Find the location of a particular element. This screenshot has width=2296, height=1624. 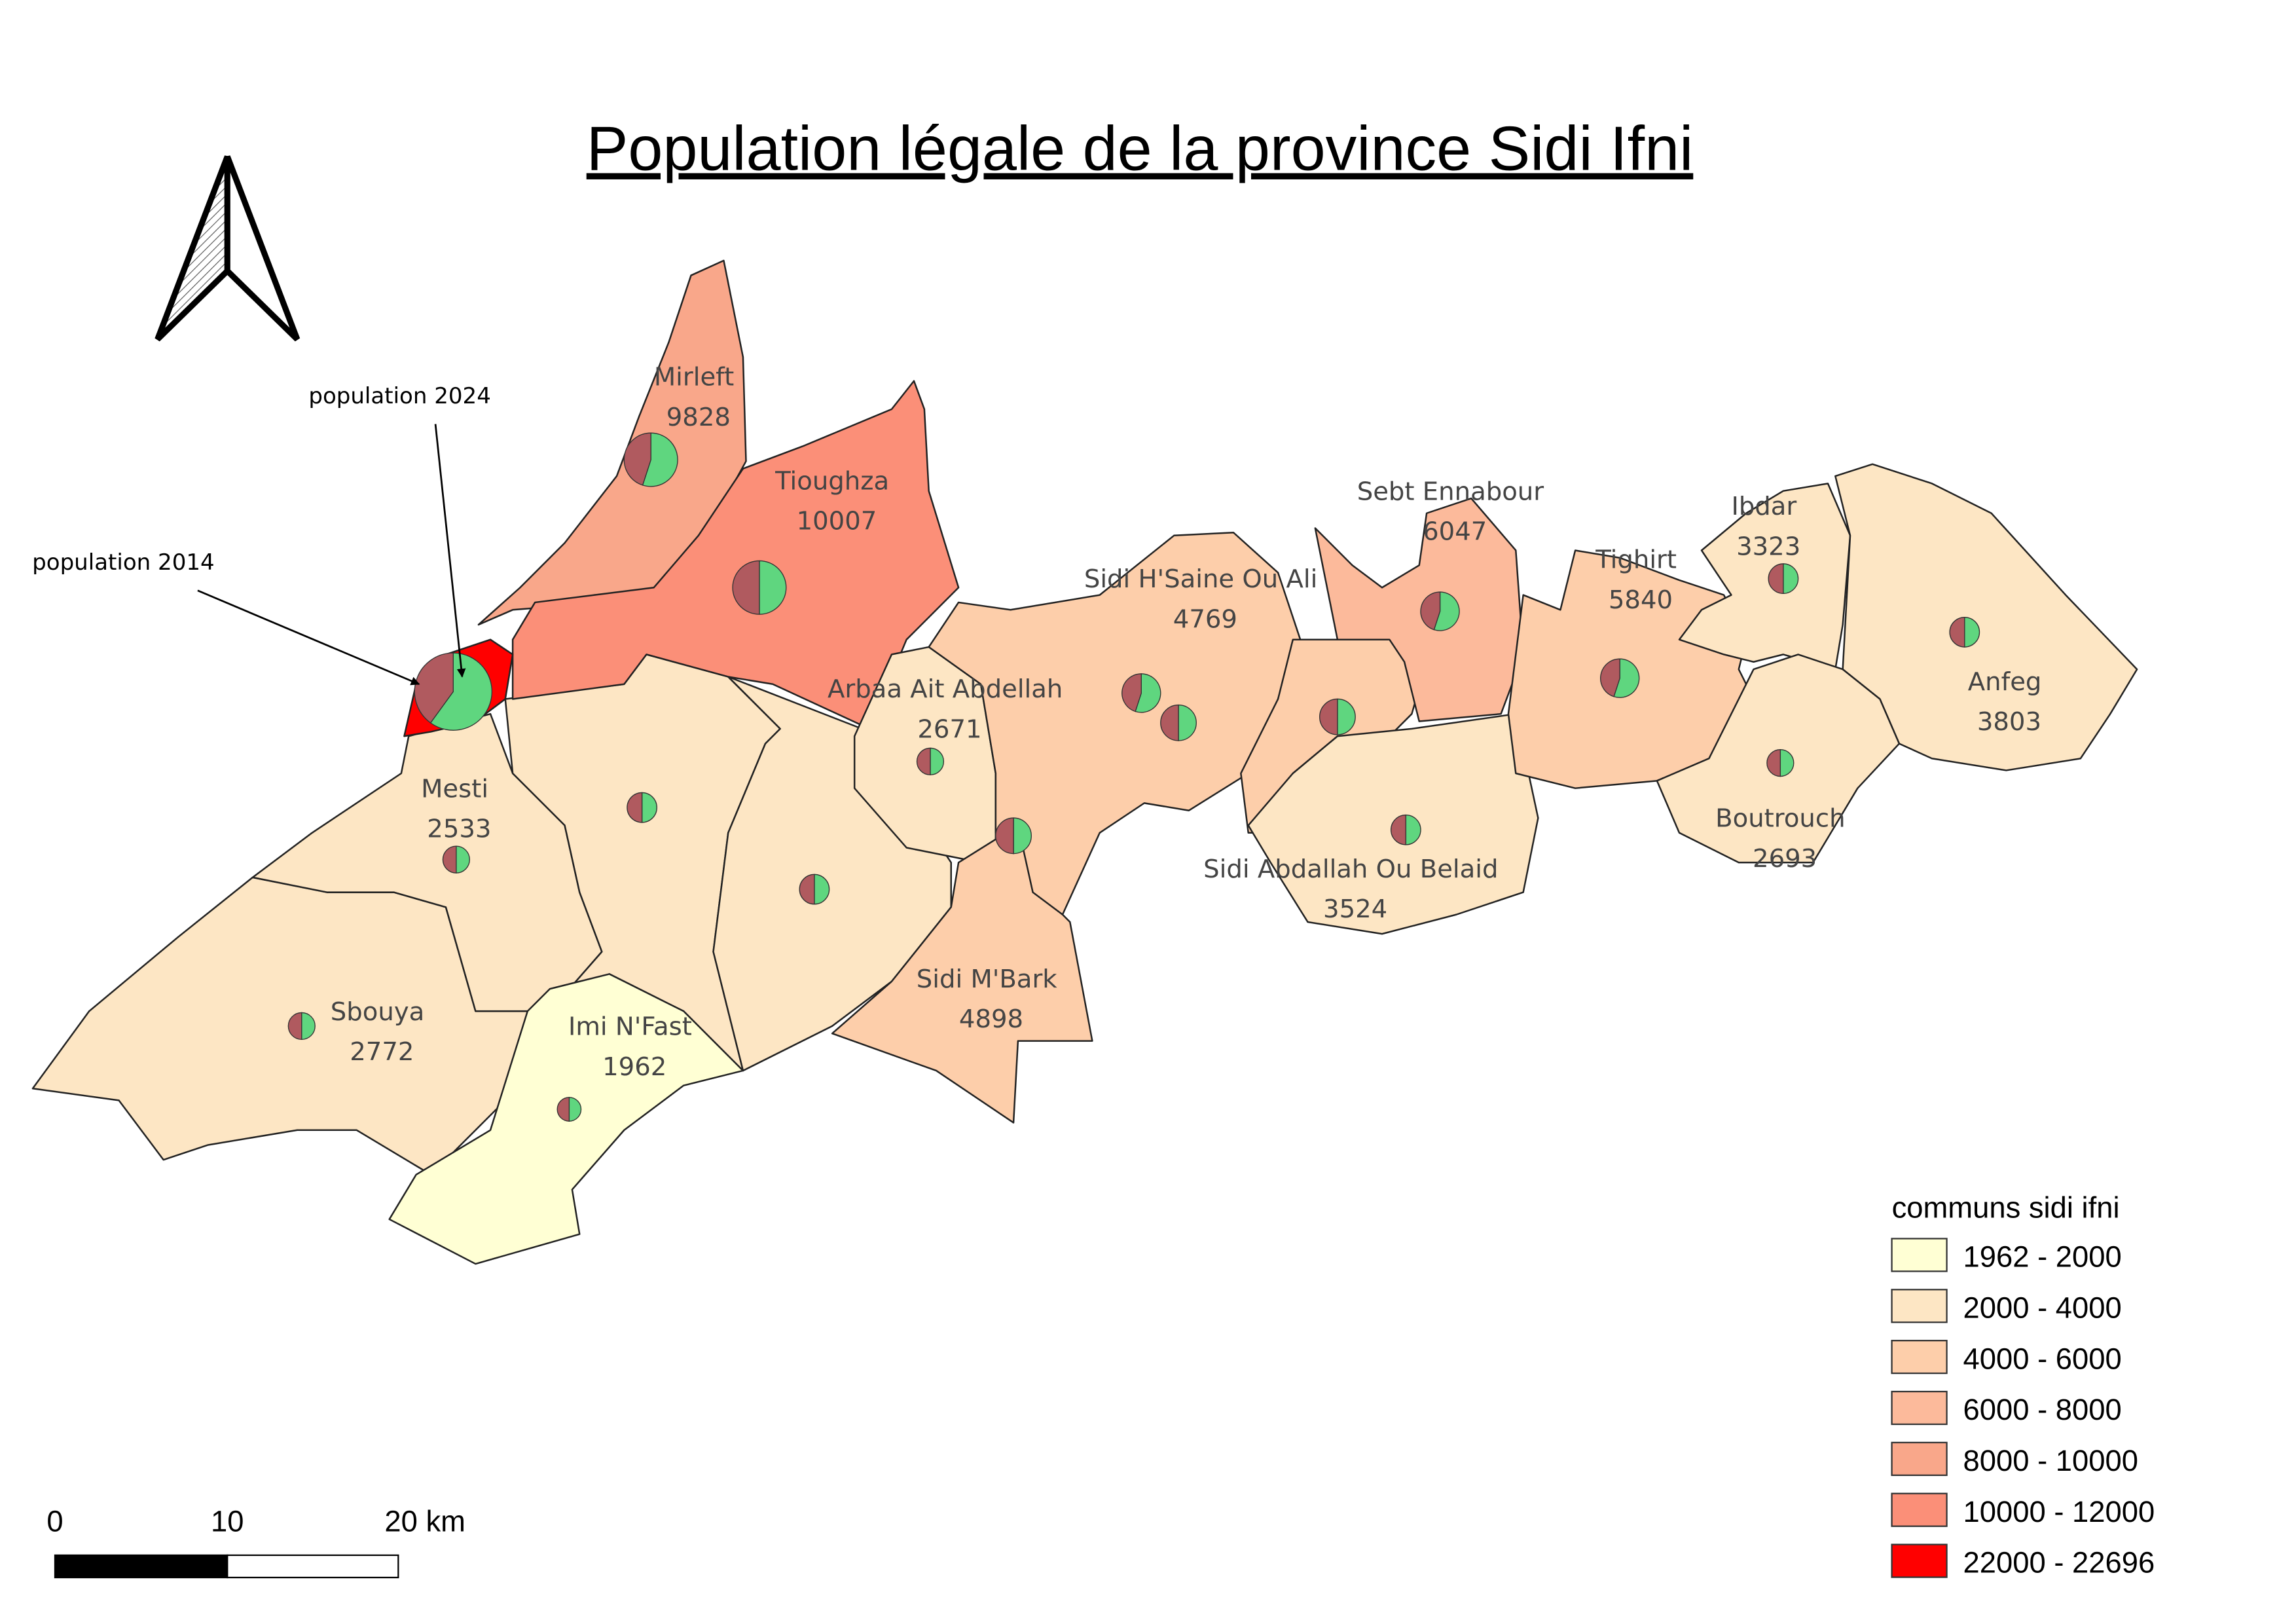

legend-label: 22000 - 22696 is located at coordinates (2059, 1562).